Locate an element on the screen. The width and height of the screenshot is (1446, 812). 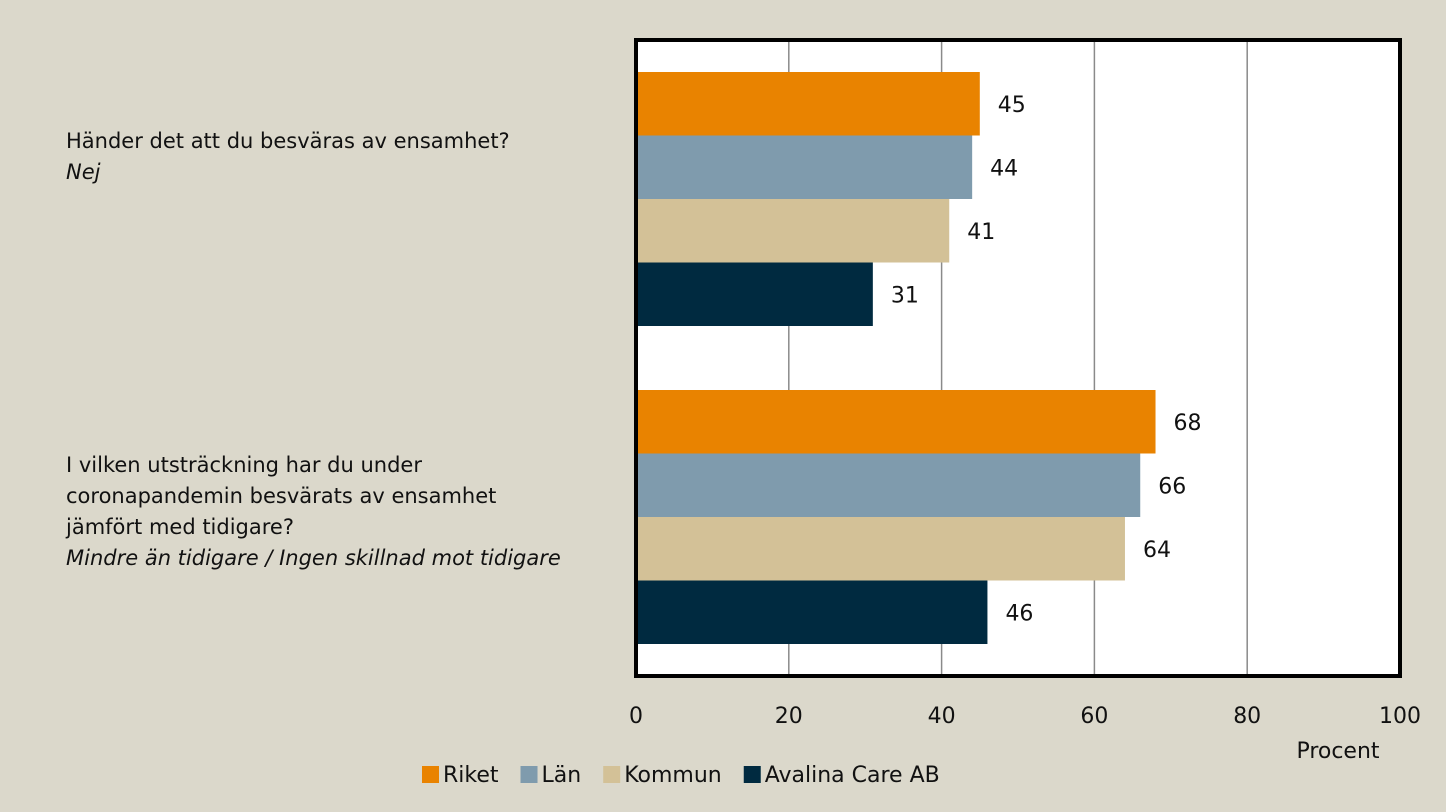
x-tick-label: 60 is located at coordinates (1094, 716).